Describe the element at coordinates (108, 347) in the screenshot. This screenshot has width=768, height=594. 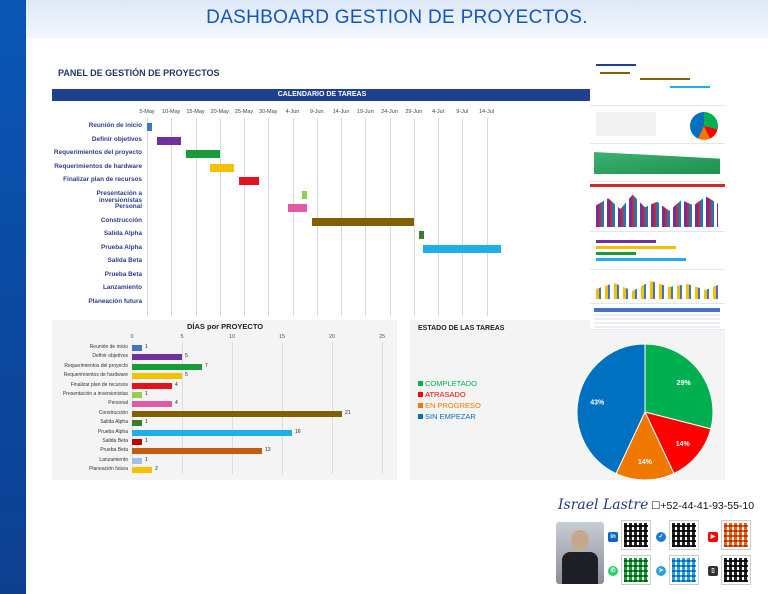
I see `bar-category-label: Reunión de inicio` at that location.